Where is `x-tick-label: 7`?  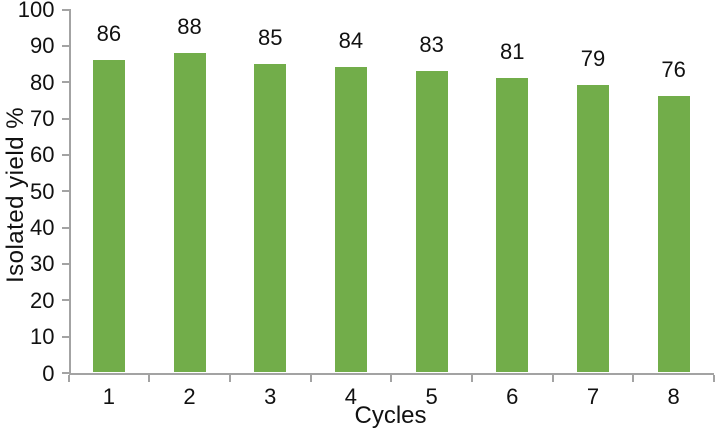 x-tick-label: 7 is located at coordinates (593, 396).